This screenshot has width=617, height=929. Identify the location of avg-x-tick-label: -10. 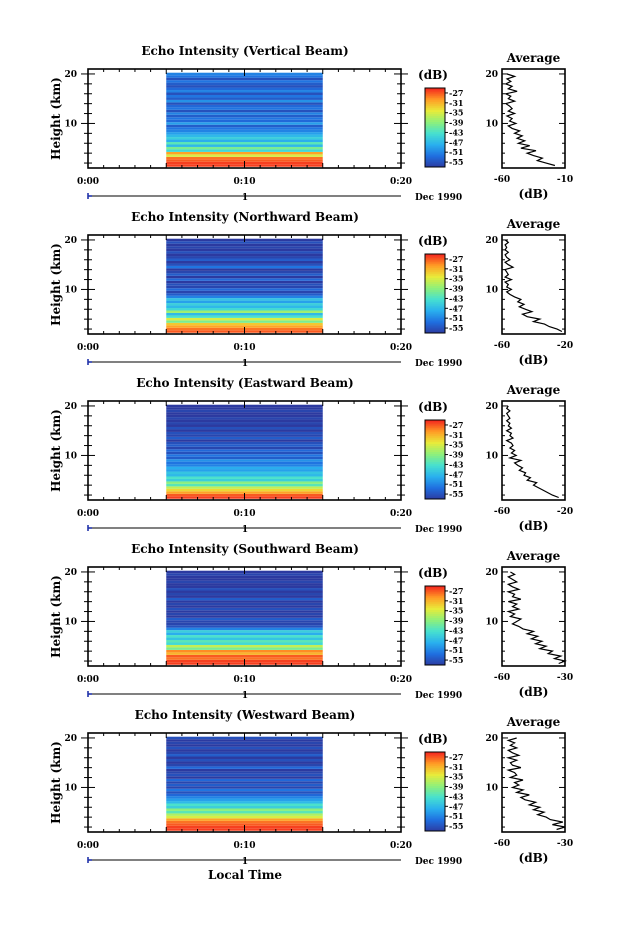
(565, 180).